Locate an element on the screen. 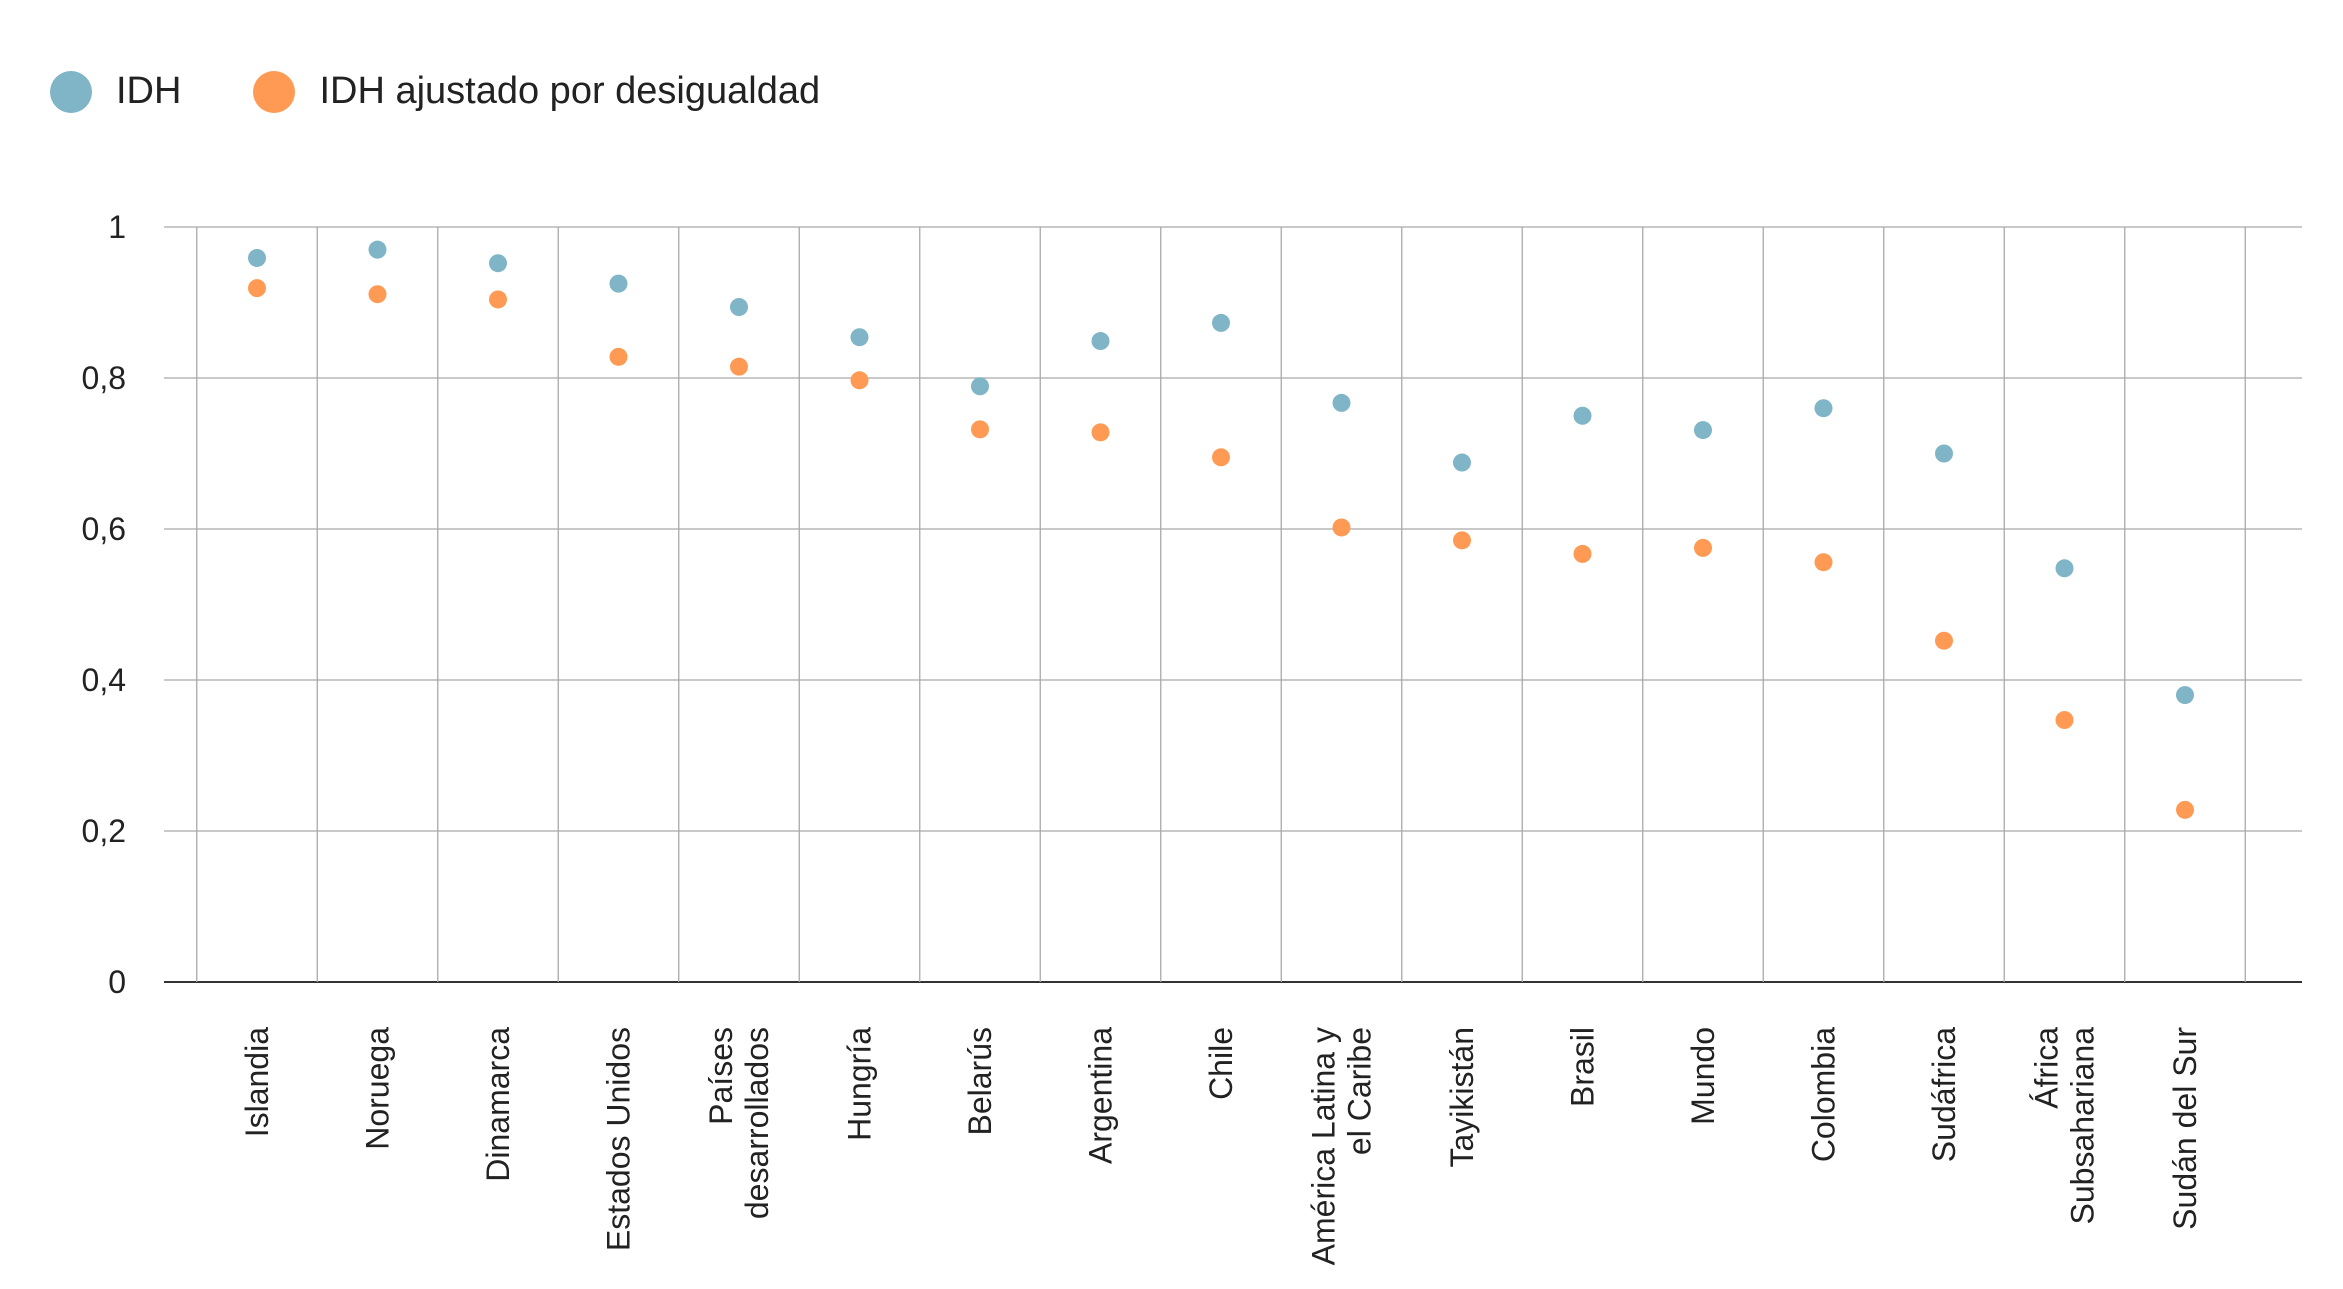  x-category-label: Países desarrollados is located at coordinates (739, 1123).